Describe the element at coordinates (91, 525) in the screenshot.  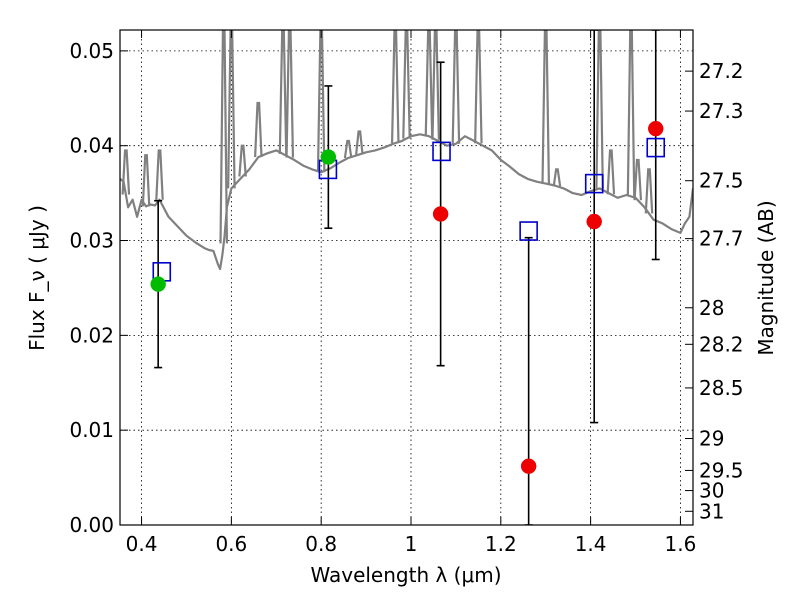
I see `y-tick-label: 0.00` at that location.